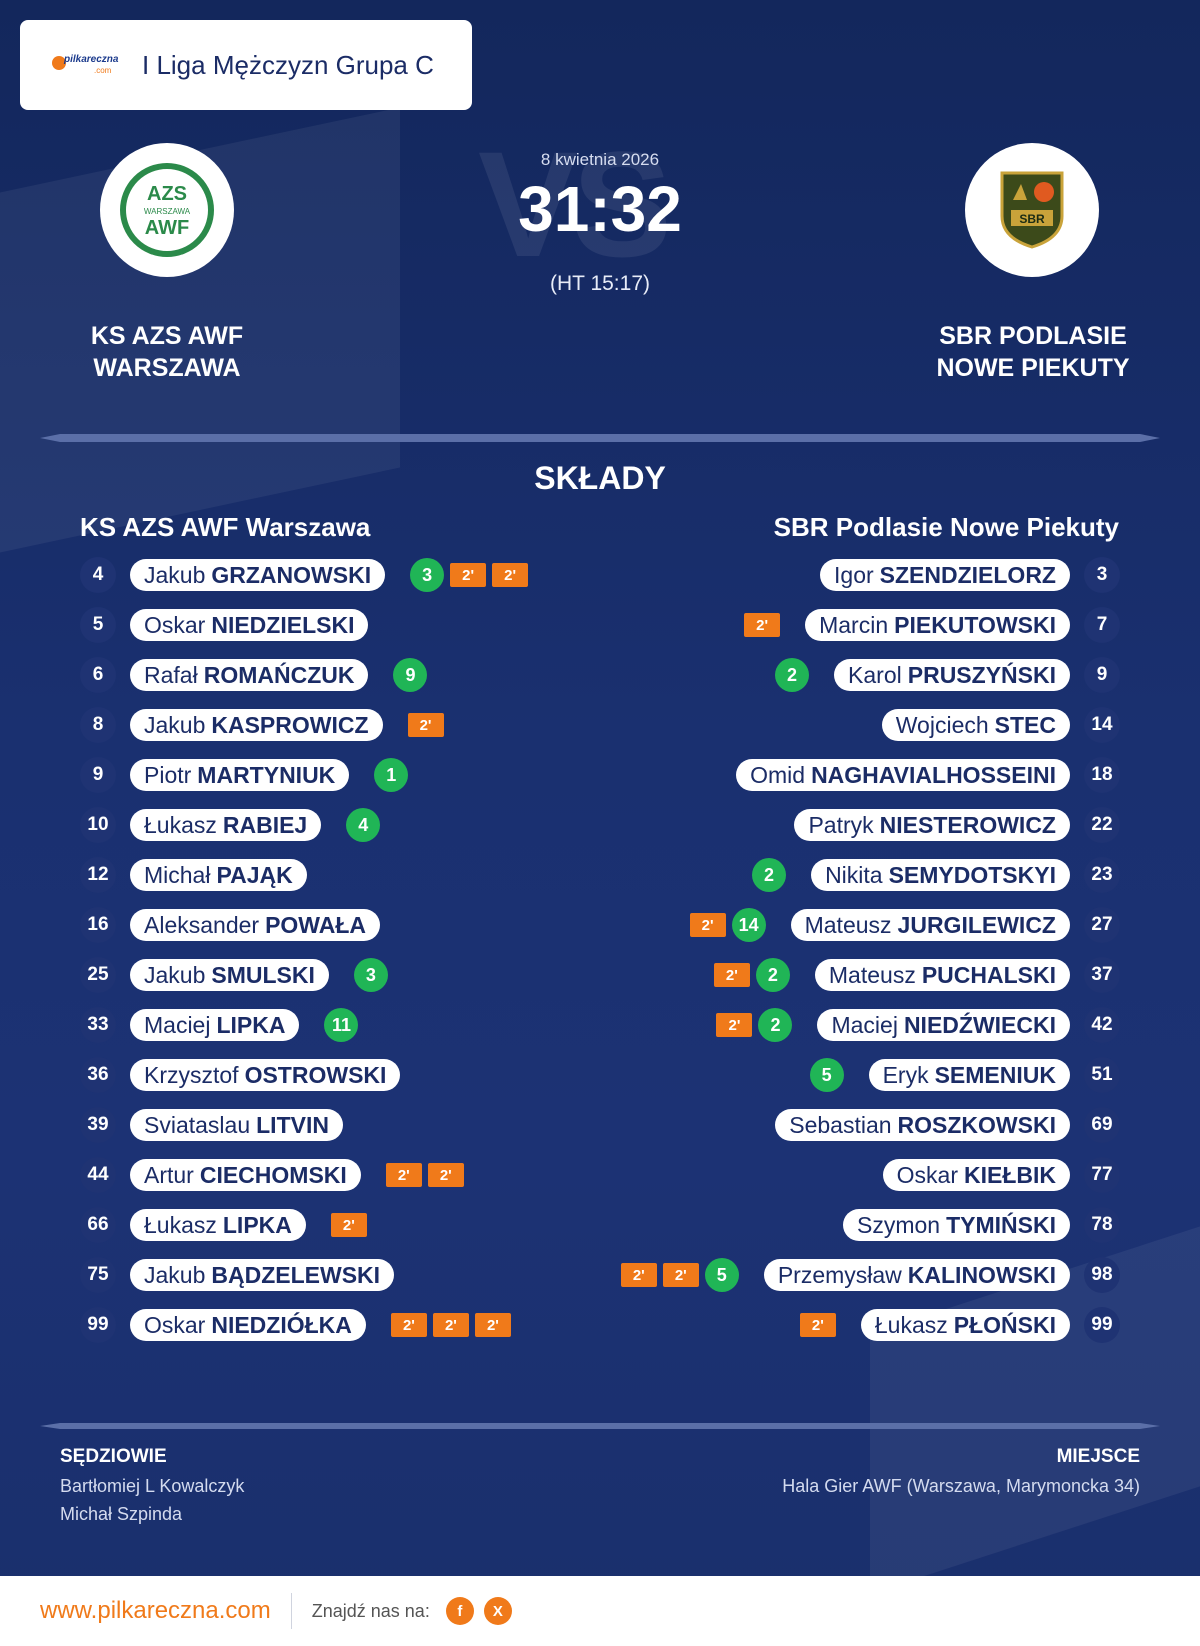 This screenshot has height=1646, width=1200. I want to click on shirt-number: 36, so click(98, 1075).